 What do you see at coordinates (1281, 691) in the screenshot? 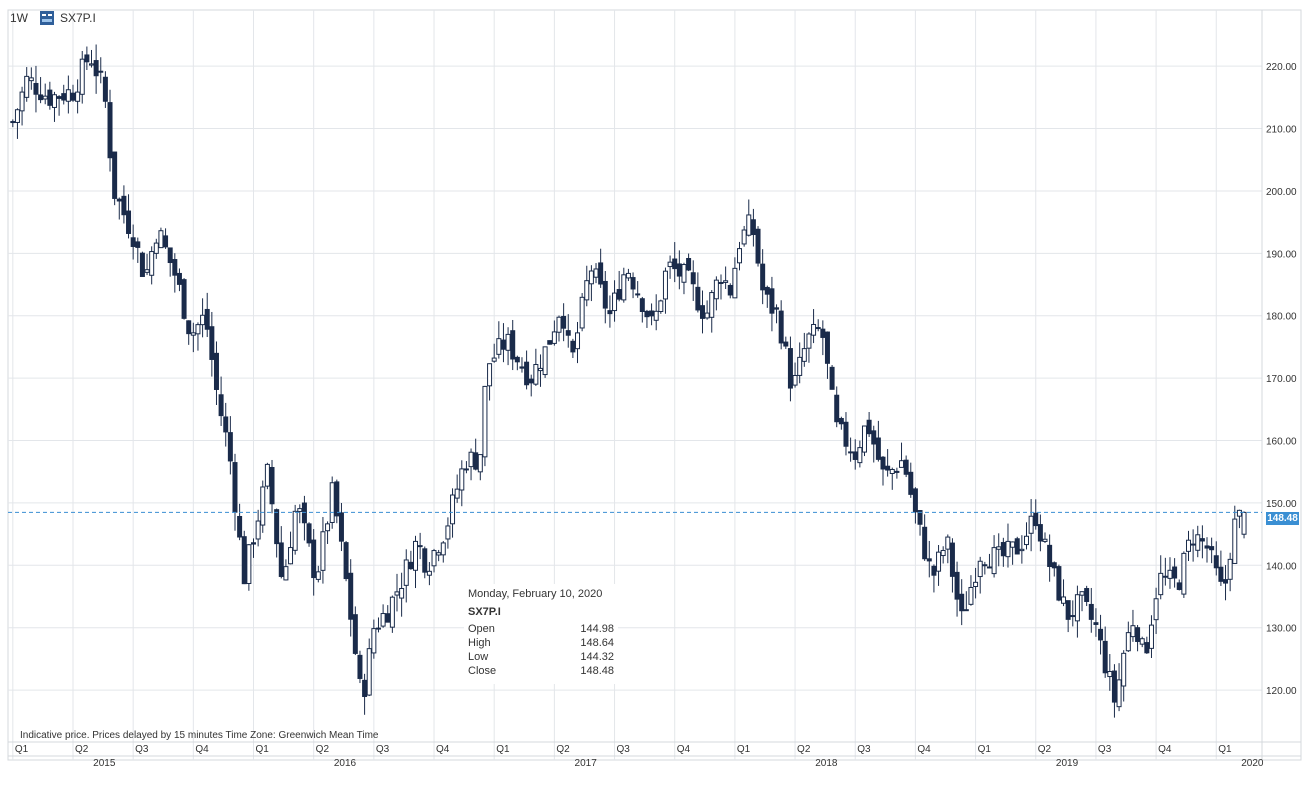
I see `y-tick-label: 120.00` at bounding box center [1281, 691].